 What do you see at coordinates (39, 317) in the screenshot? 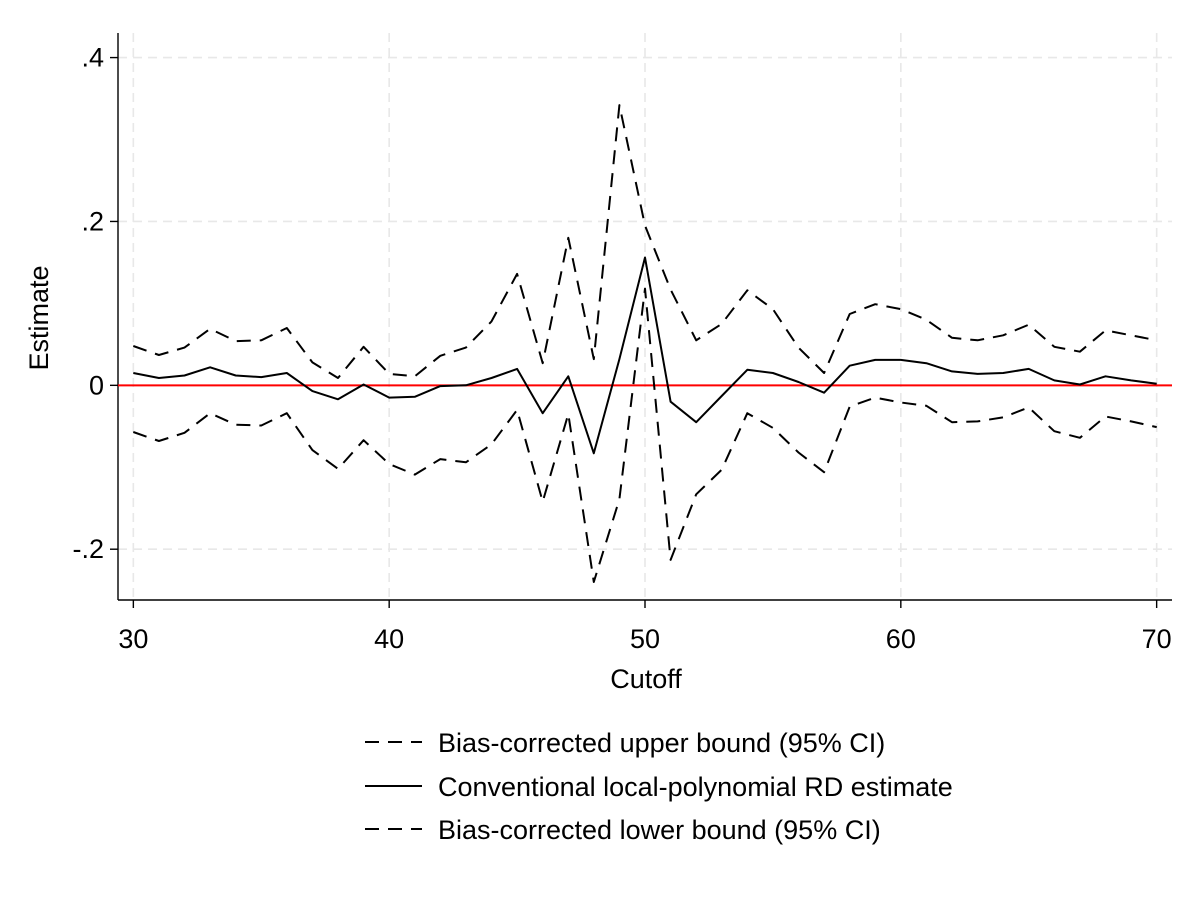
I see `y-axis-title: Estimate` at bounding box center [39, 317].